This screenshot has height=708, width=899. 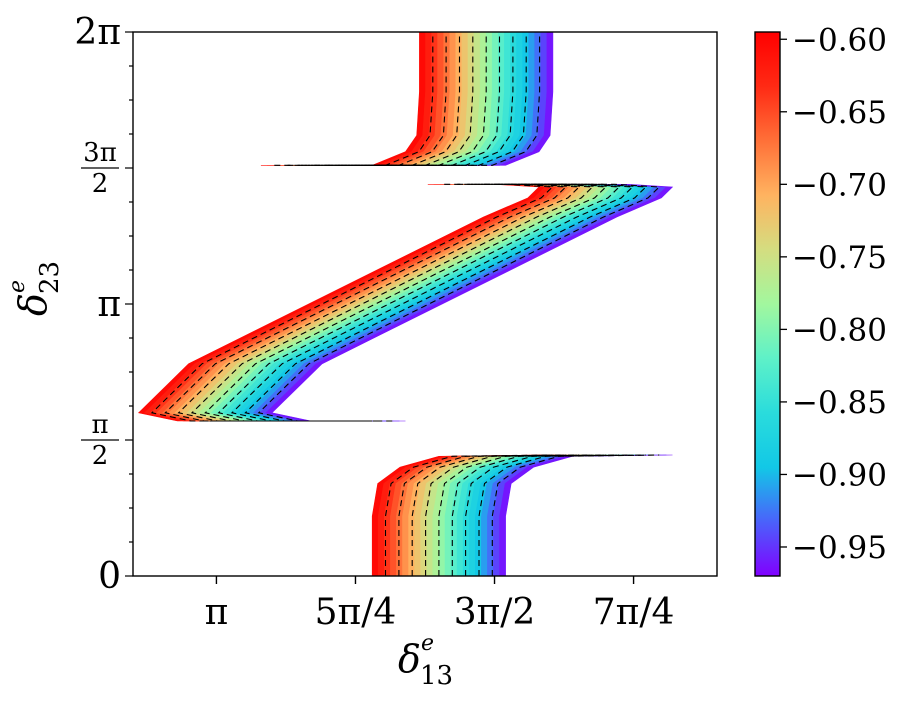 I want to click on colorbar-tick-label: −0.75, so click(x=839, y=258).